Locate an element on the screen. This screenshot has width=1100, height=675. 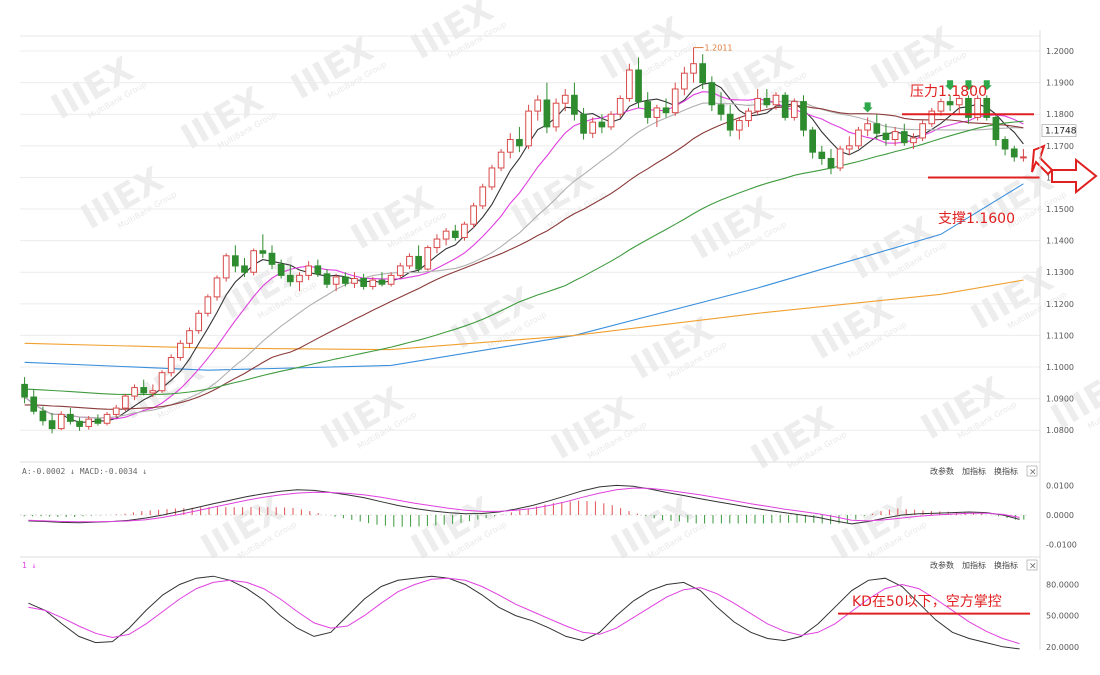
kd-close-icon: × is located at coordinates (1033, 567).